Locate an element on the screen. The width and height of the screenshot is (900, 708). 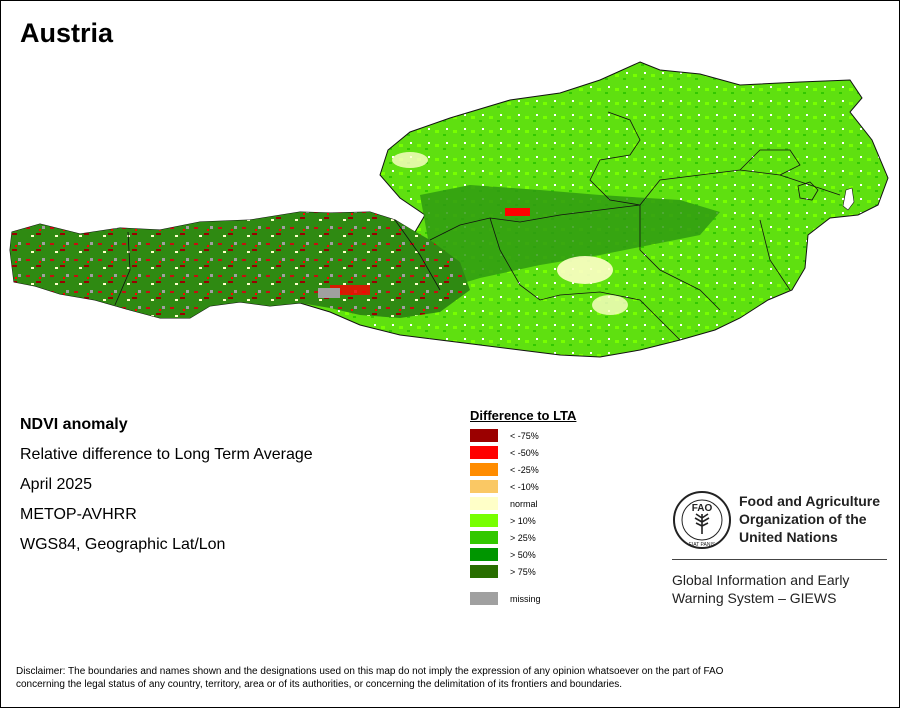
fao-name-line-3: United Nations is located at coordinates (788, 537).